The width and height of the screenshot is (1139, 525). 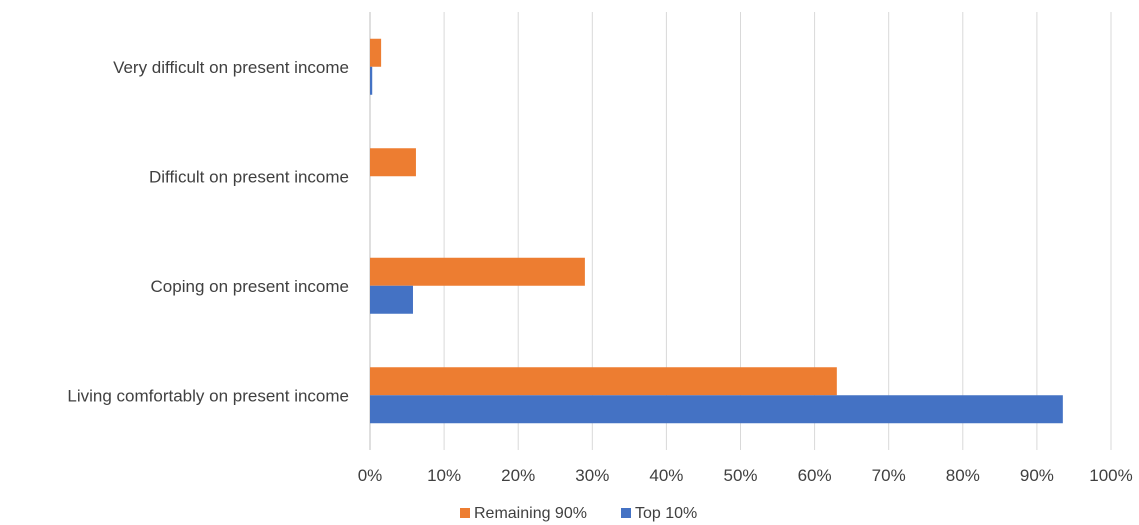 I want to click on x-tick-label: 80%, so click(x=963, y=475).